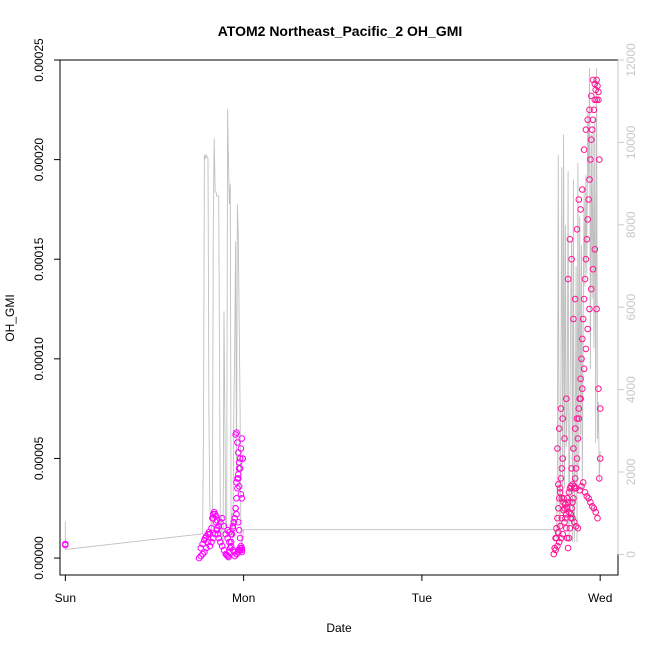 The height and width of the screenshot is (650, 650). Describe the element at coordinates (422, 598) in the screenshot. I see `x-tick-label: Tue` at that location.